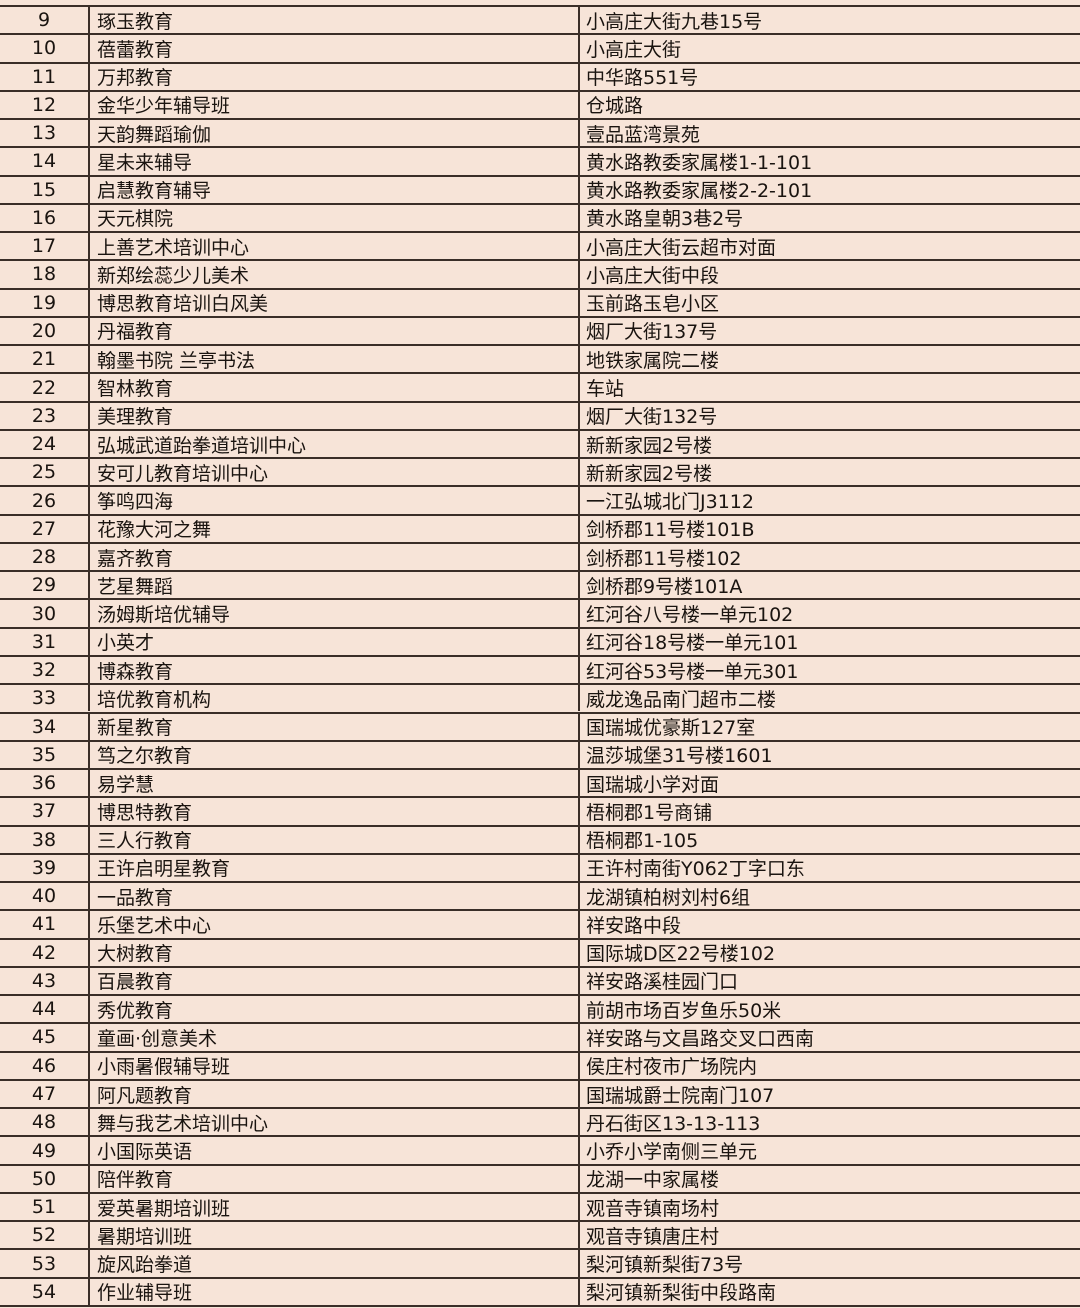  What do you see at coordinates (829, 641) in the screenshot?
I see `address-cell: 红河谷18号楼一单元101` at bounding box center [829, 641].